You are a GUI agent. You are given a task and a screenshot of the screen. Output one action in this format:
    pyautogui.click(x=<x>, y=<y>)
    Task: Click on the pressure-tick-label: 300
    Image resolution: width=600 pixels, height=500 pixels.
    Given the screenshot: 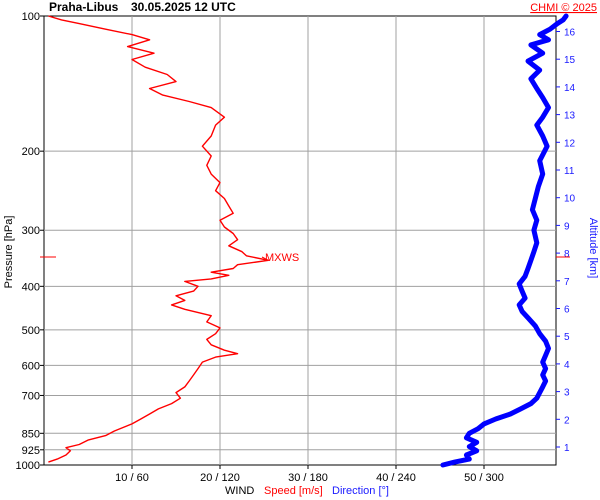 What is the action you would take?
    pyautogui.click(x=31, y=231)
    